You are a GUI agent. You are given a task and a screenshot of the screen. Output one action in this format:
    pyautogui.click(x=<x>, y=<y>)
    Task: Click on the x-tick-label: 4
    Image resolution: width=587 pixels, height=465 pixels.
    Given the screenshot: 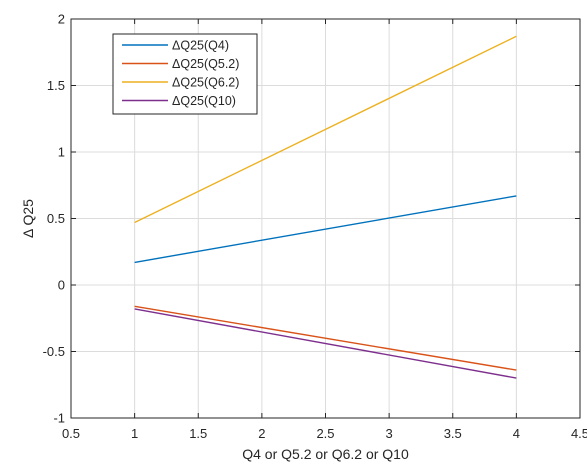 What is the action you would take?
    pyautogui.click(x=516, y=433)
    